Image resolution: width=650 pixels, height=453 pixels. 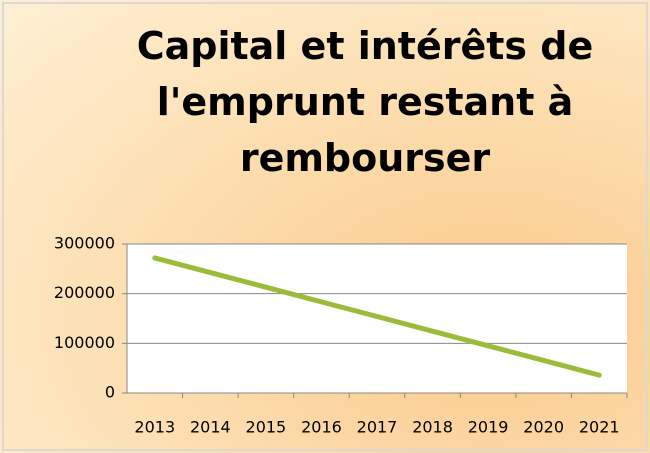 I want to click on x-tick-label: 2018, so click(x=432, y=427).